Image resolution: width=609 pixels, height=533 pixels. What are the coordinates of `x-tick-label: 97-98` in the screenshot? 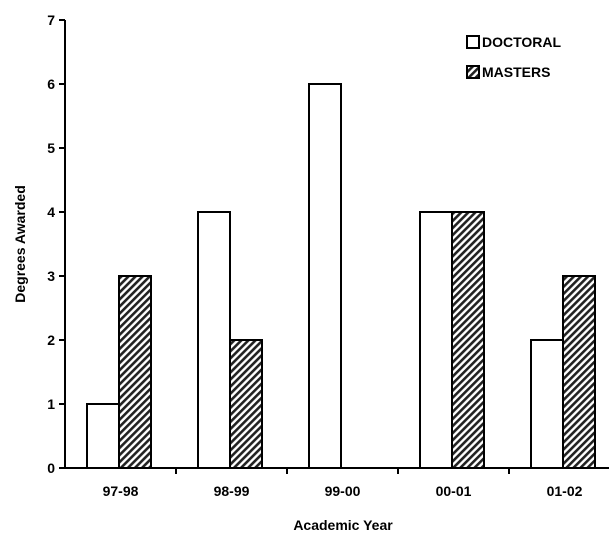 It's located at (121, 491).